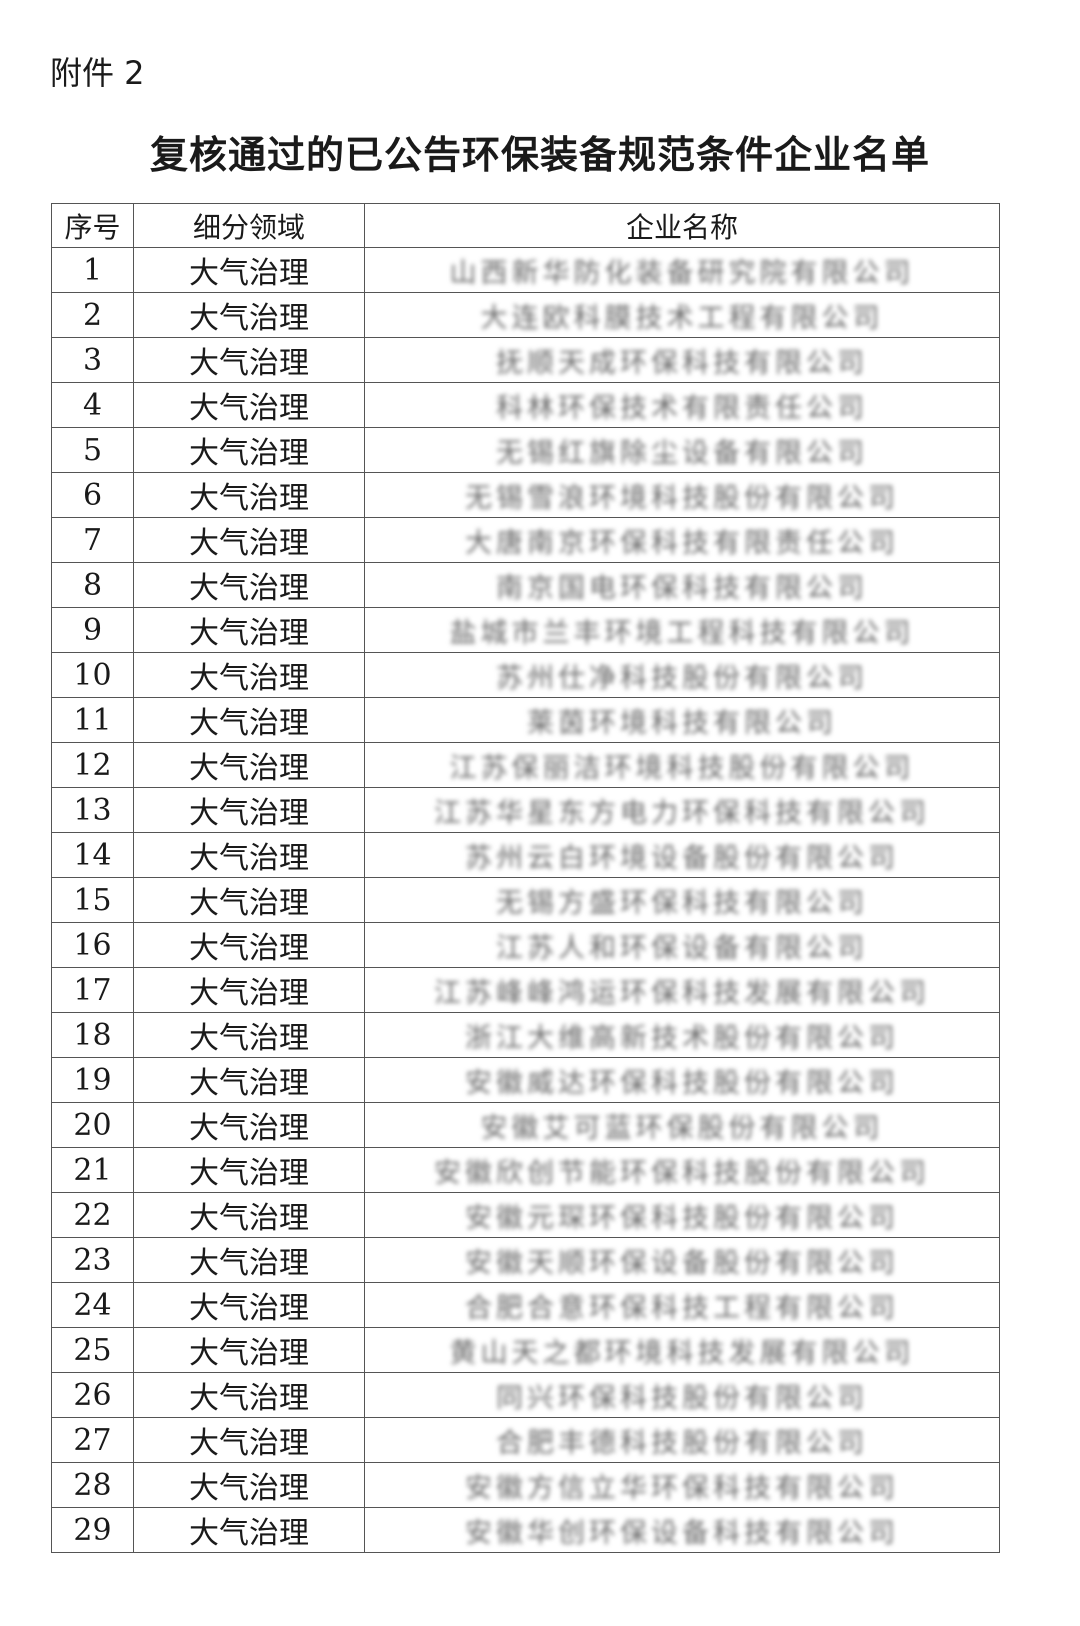 The height and width of the screenshot is (1626, 1080). What do you see at coordinates (539, 154) in the screenshot?
I see `document-title: 复核通过的已公告环保装备规范条件企业名单` at bounding box center [539, 154].